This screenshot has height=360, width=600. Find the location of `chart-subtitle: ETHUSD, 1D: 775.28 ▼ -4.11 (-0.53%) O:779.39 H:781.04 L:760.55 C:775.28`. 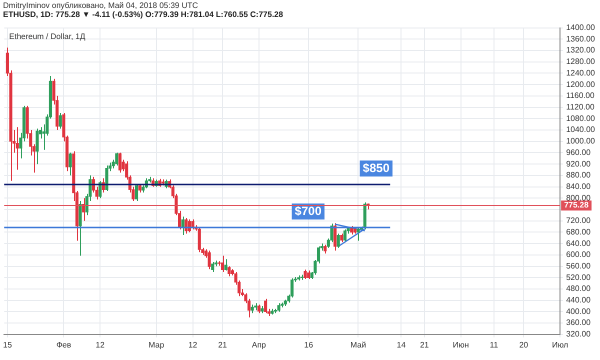

chart-subtitle: ETHUSD, 1D: 775.28 ▼ -4.11 (-0.53%) O:779.39 H:781.04 L:760.55 C:775.28 is located at coordinates (143, 14).